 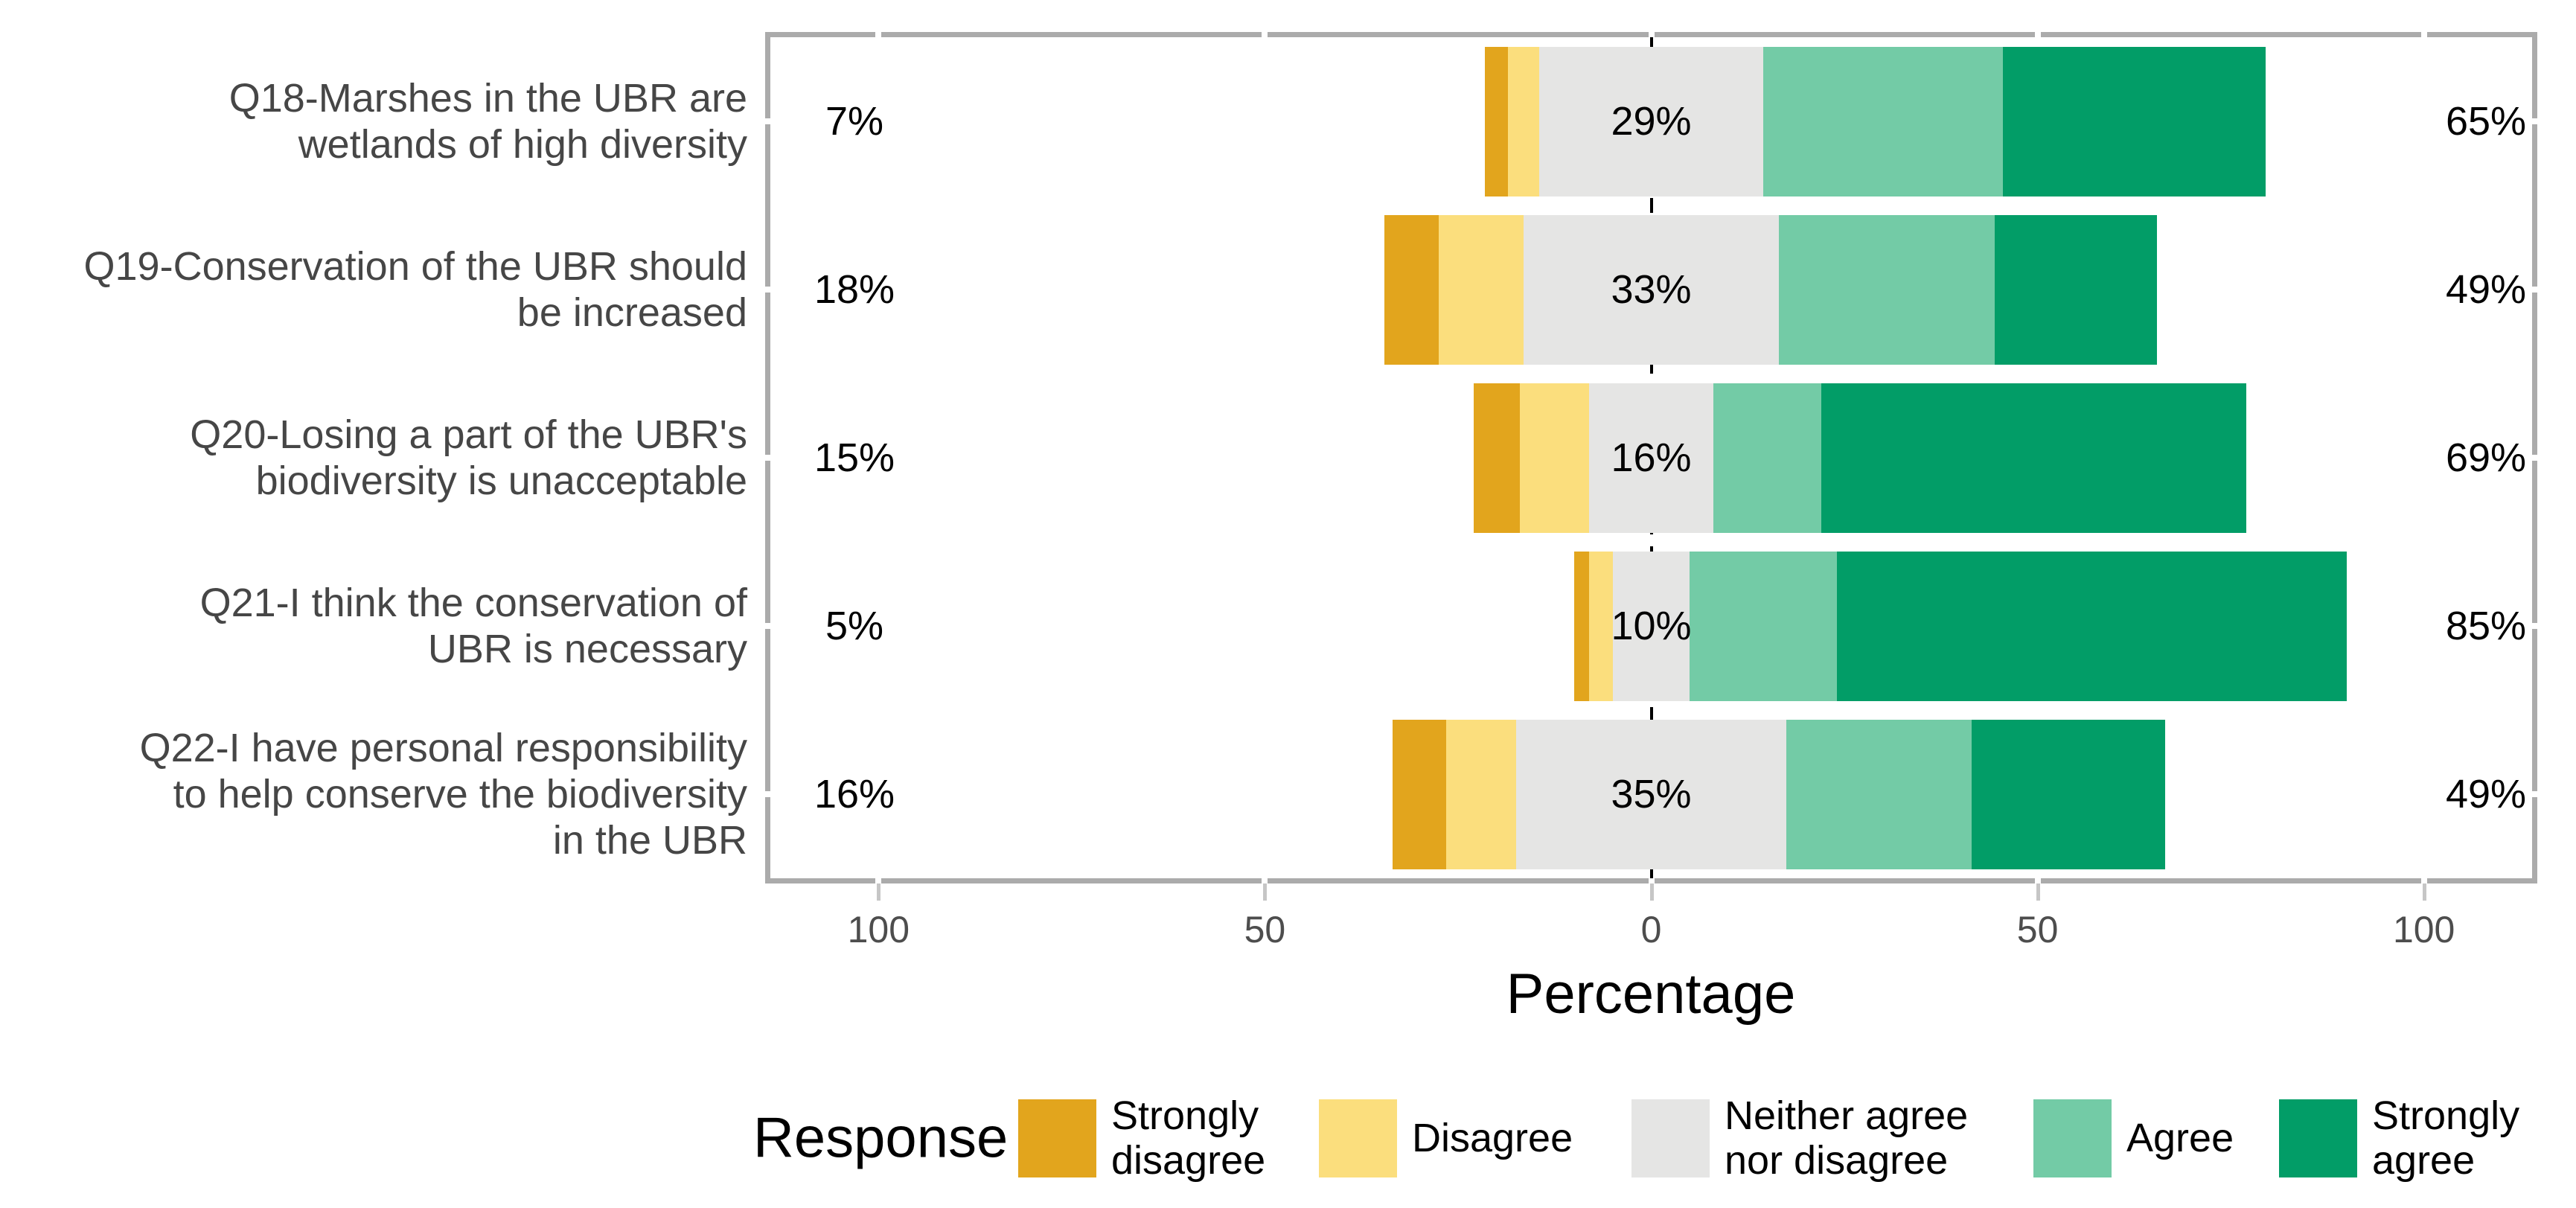 What do you see at coordinates (1879, 794) in the screenshot?
I see `bar-q22-agree` at bounding box center [1879, 794].